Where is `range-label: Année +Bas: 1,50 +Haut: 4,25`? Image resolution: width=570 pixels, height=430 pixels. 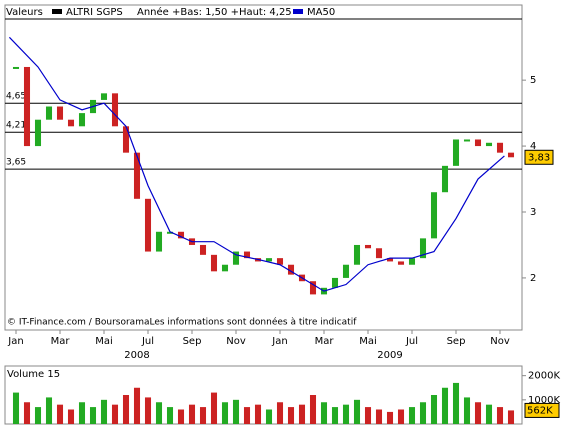
range-label: Année +Bas: 1,50 +Haut: 4,25 is located at coordinates (214, 12).